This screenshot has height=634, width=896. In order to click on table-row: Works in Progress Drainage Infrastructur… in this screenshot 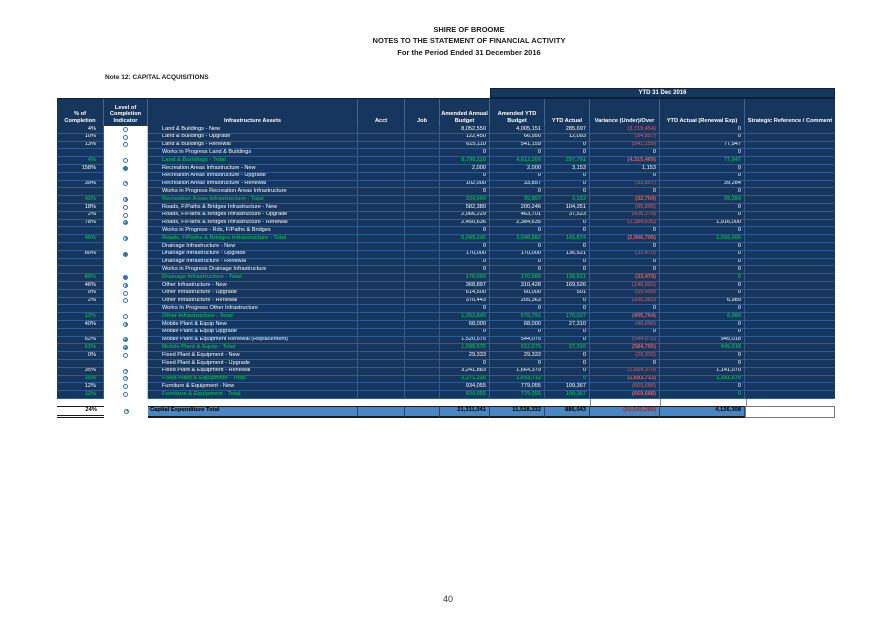, I will do `click(446, 270)`.